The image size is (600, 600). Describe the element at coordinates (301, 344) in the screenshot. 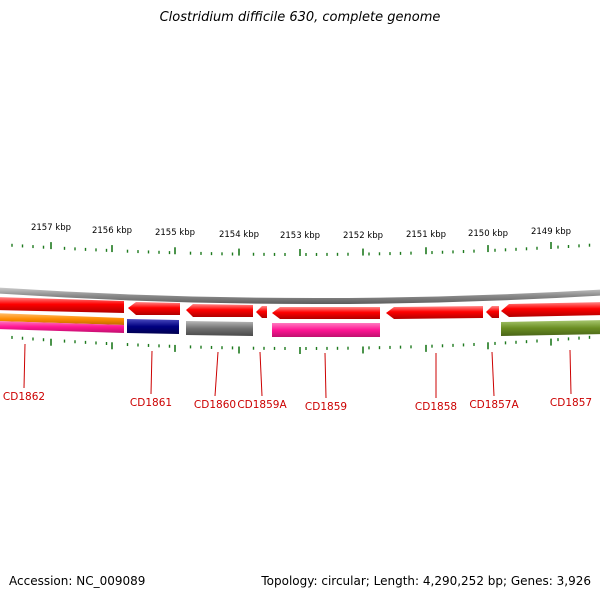

I see `ruler-ticks-inner` at that location.